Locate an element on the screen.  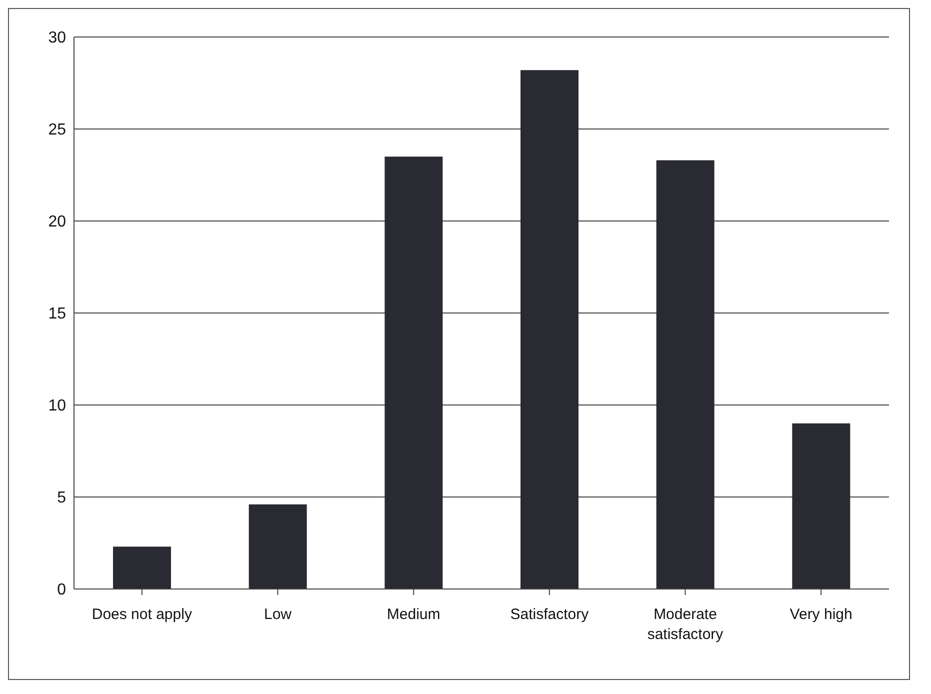
y-tick-label: 0 is located at coordinates (61, 590).